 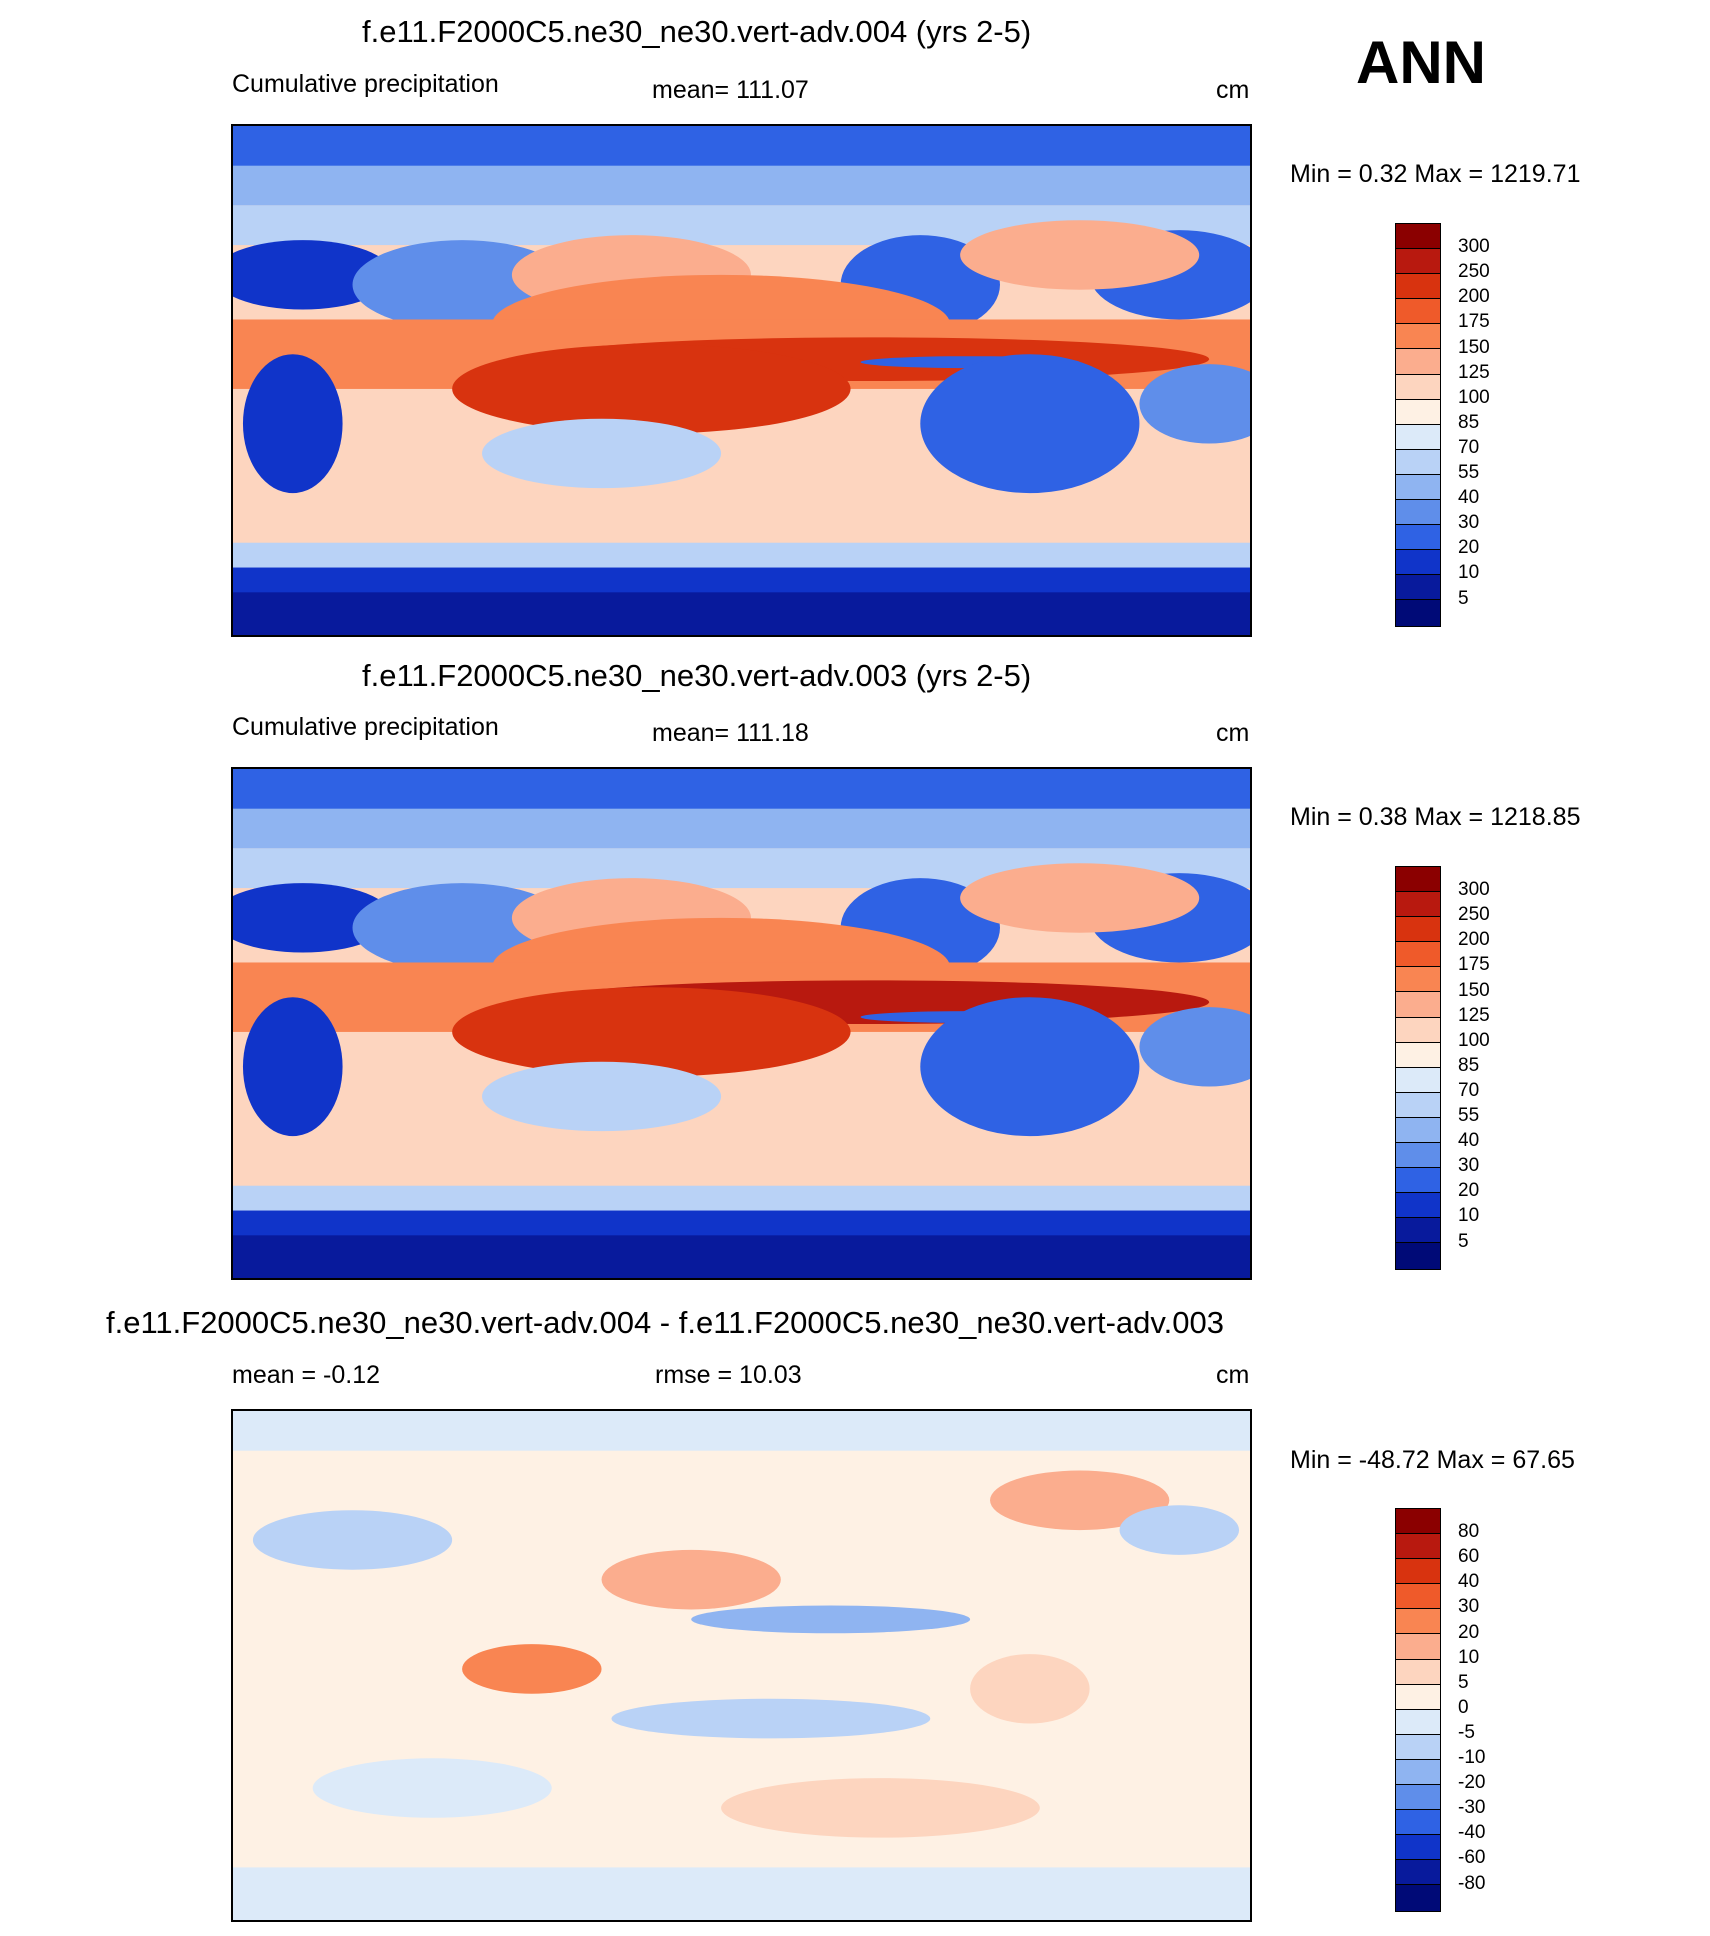 I want to click on colorbar-tick-label: -5, so click(x=1466, y=1732).